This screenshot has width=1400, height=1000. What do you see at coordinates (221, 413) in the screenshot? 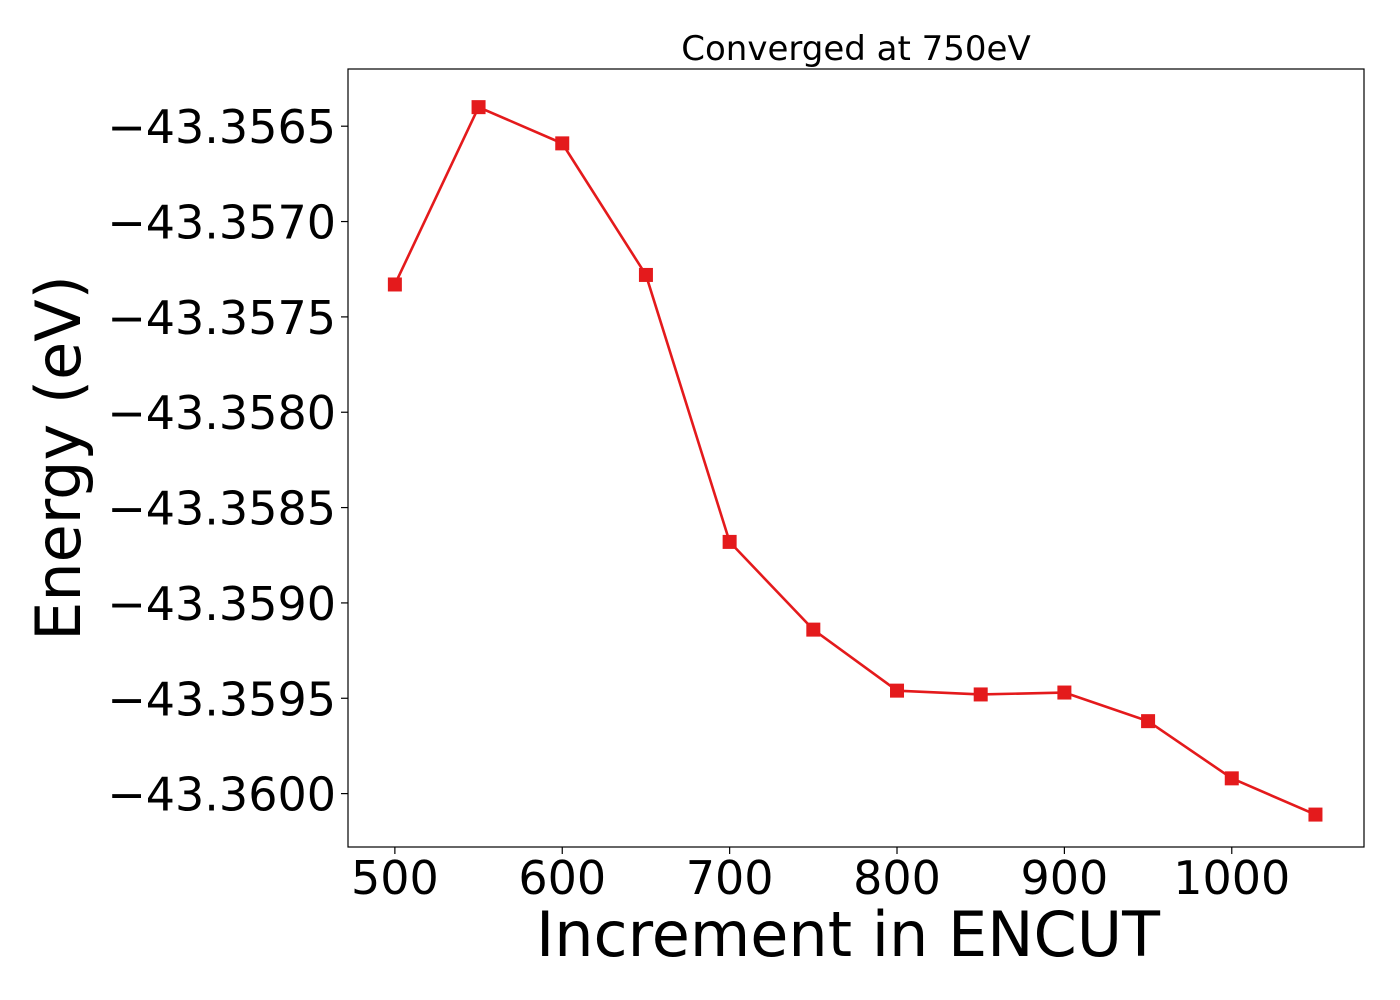
I see `y-tick-label: −43.3580` at bounding box center [221, 413].